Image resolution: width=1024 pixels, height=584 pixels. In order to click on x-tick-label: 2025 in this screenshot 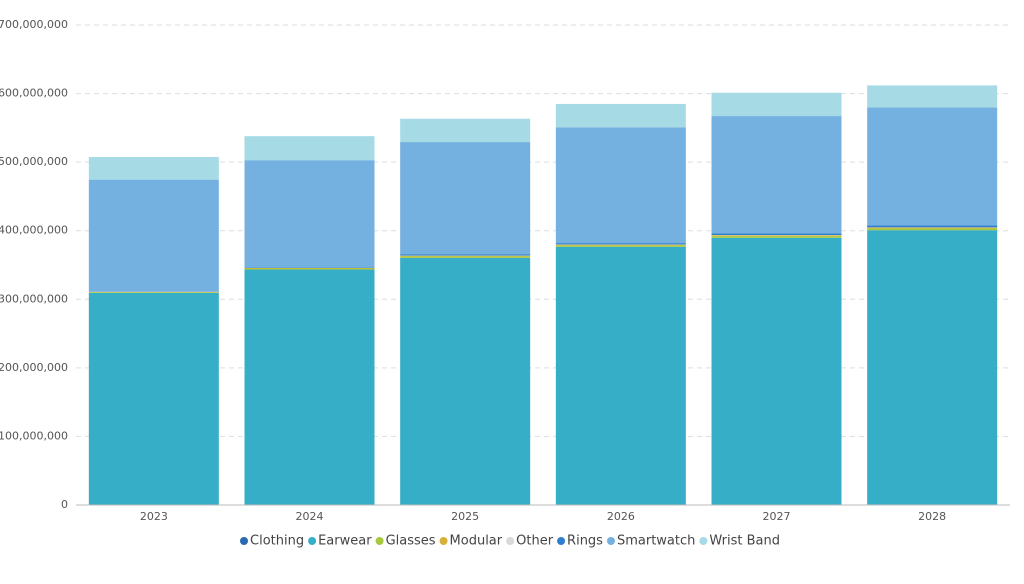, I will do `click(465, 516)`.